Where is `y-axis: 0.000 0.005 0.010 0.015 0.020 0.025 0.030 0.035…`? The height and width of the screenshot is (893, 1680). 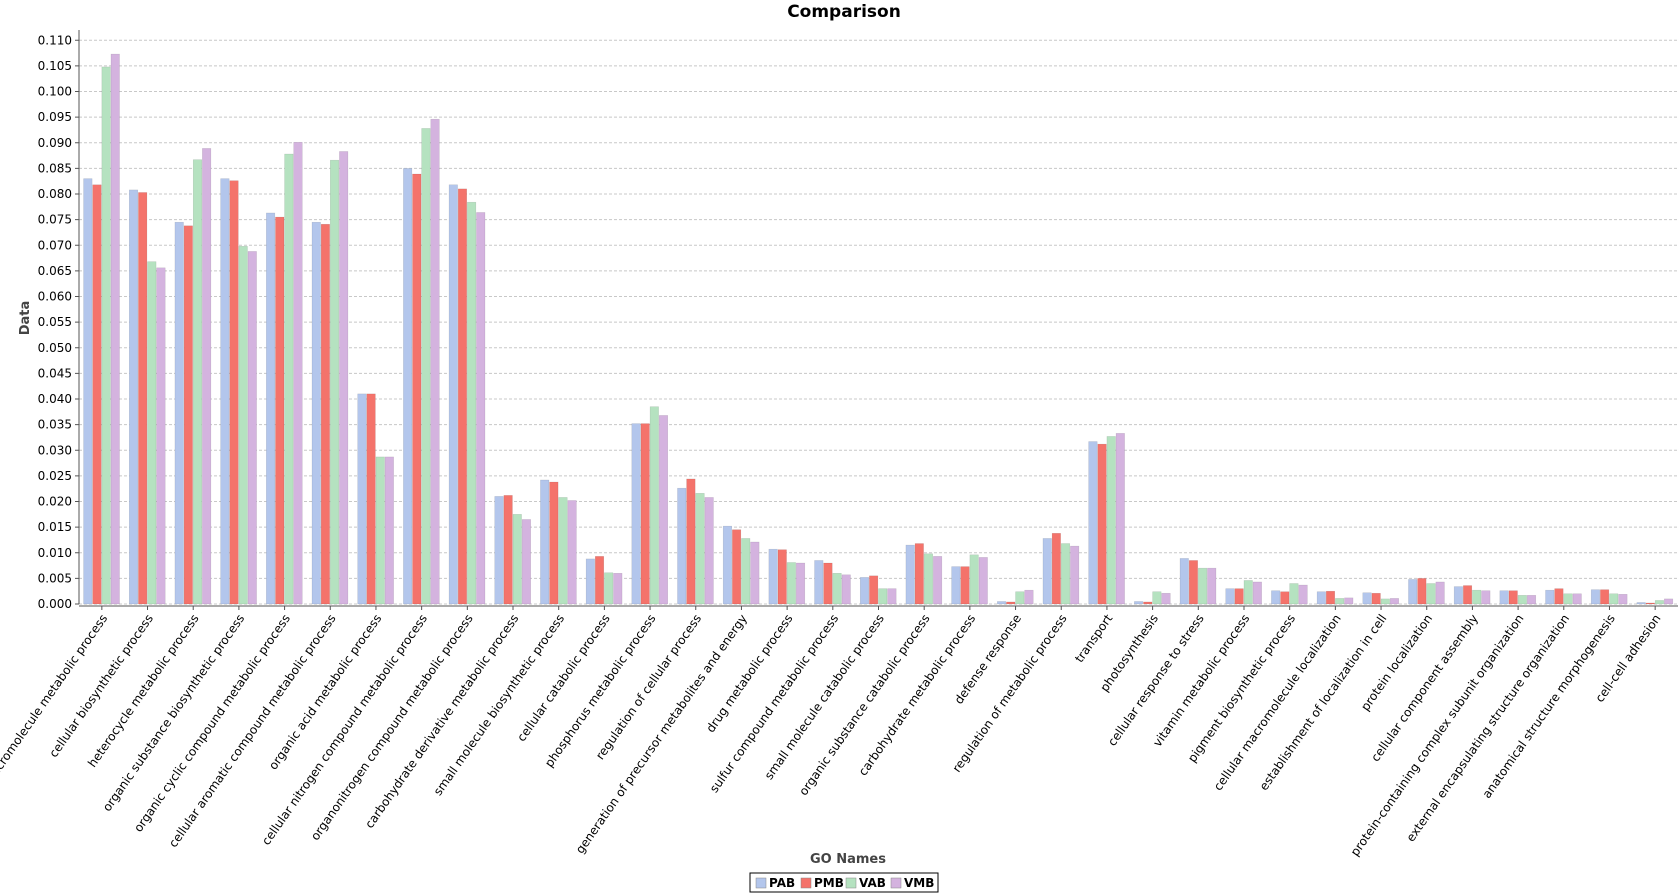 y-axis: 0.000 0.005 0.010 0.015 0.020 0.025 0.030 0.035… is located at coordinates (59, 320).